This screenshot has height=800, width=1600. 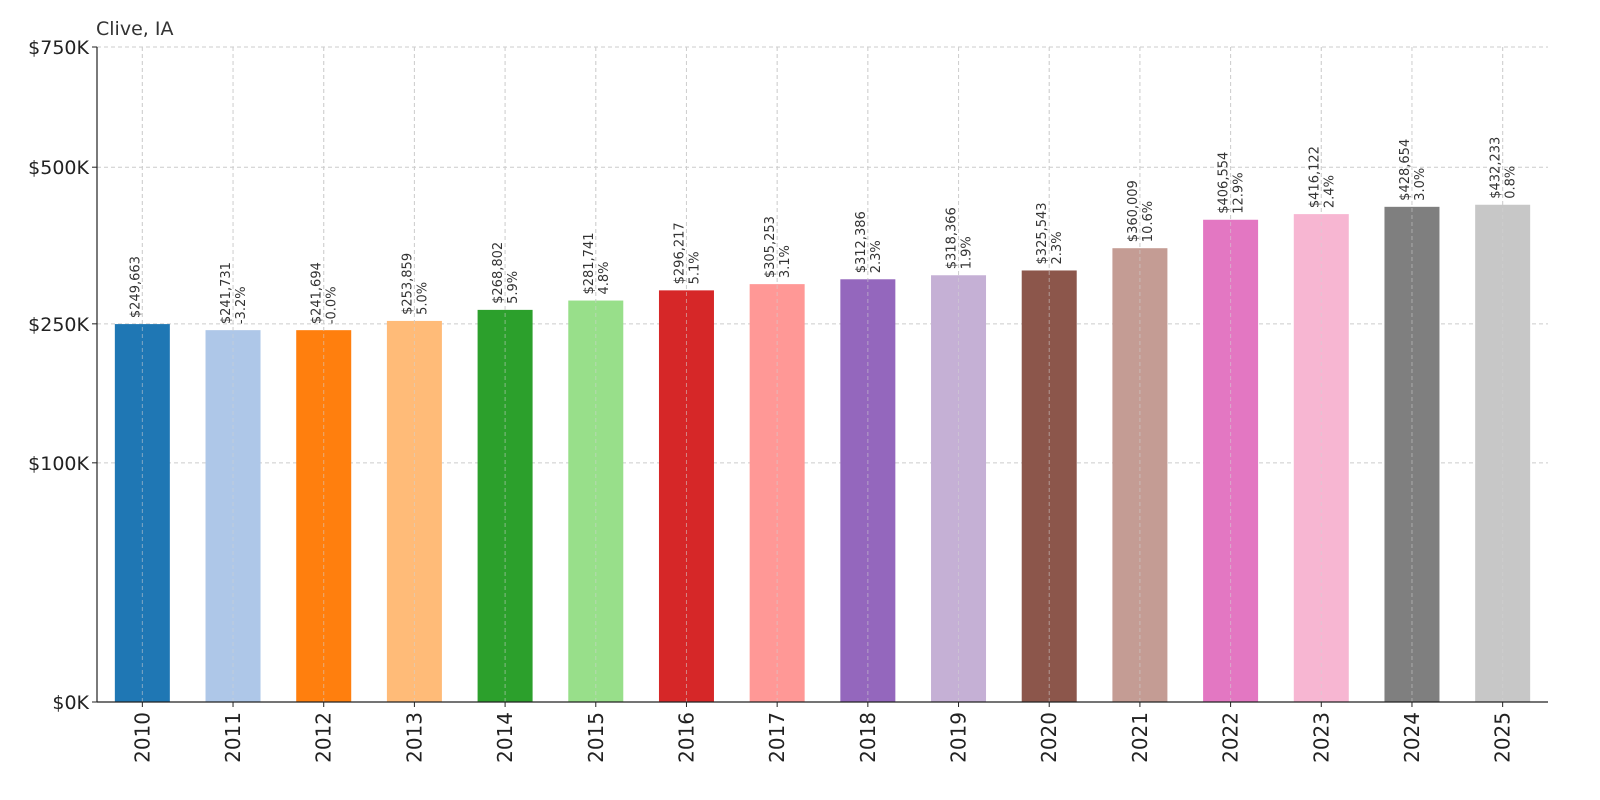 I want to click on x-tick-label: 2017, so click(x=777, y=737).